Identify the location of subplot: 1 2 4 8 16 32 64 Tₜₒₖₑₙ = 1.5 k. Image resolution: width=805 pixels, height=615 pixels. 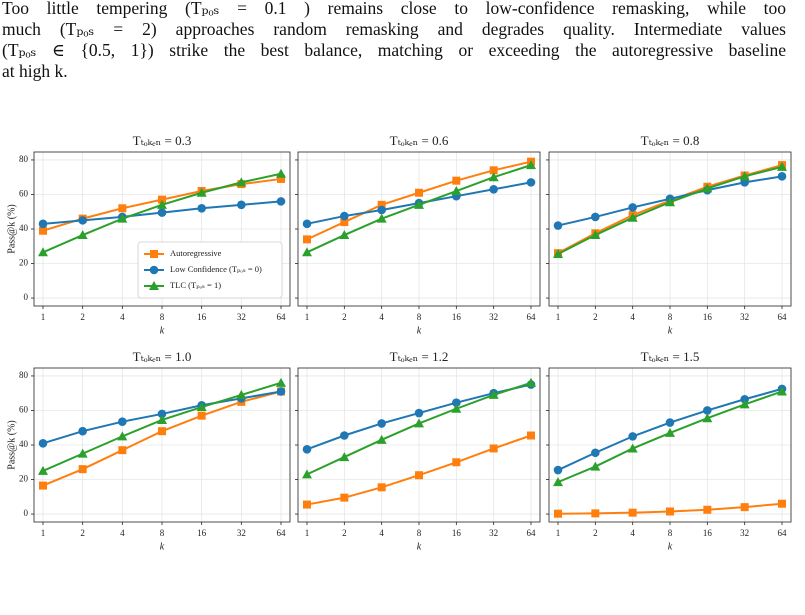
(669, 450).